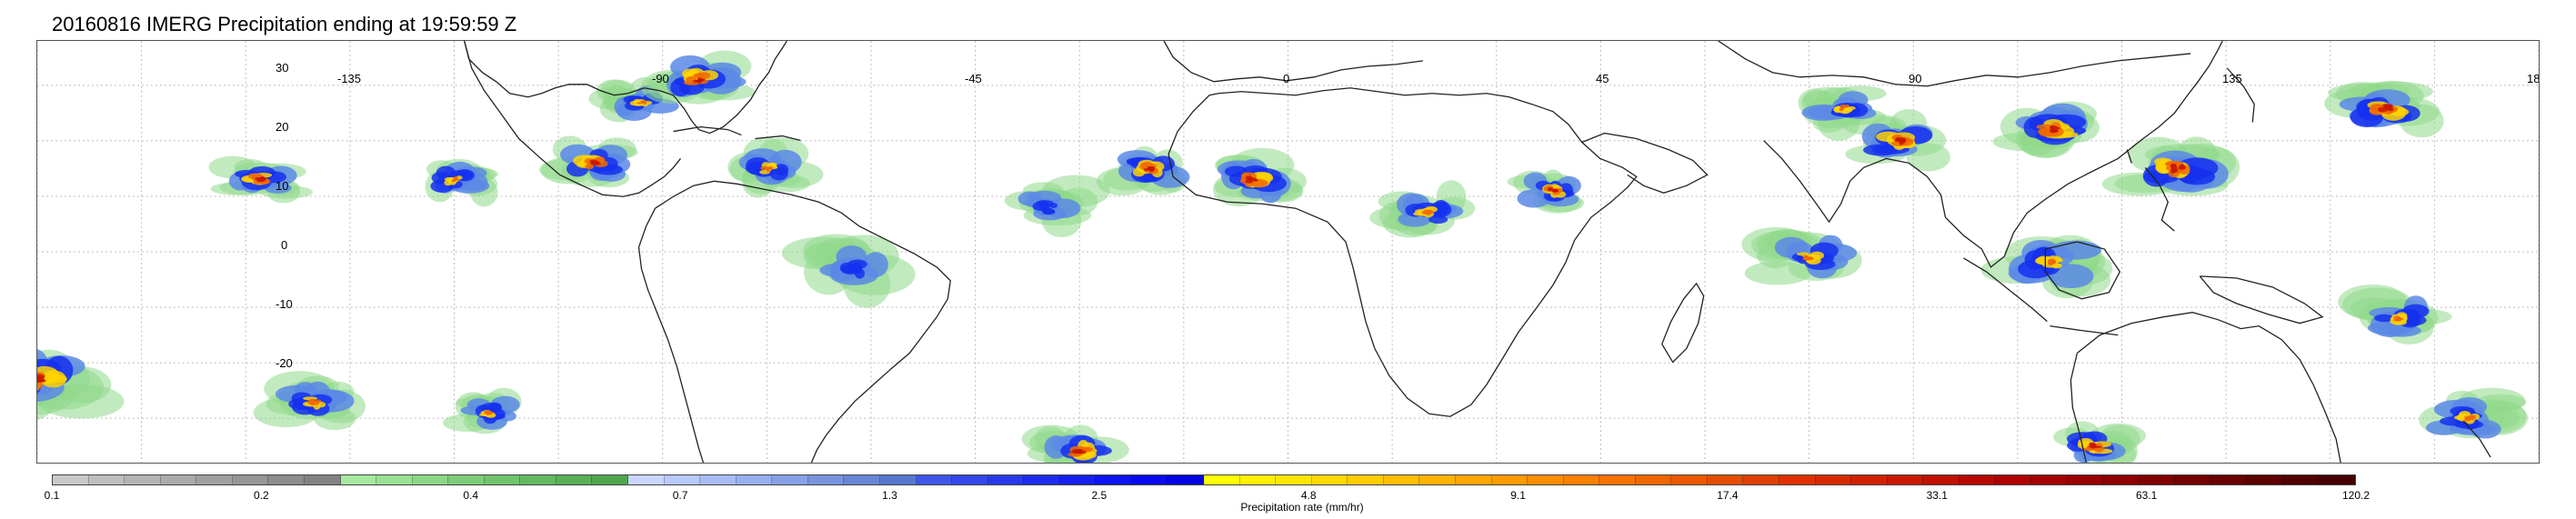 The width and height of the screenshot is (2576, 519). What do you see at coordinates (1895, 140) in the screenshot?
I see `precip-cell-bay-of-bengal` at bounding box center [1895, 140].